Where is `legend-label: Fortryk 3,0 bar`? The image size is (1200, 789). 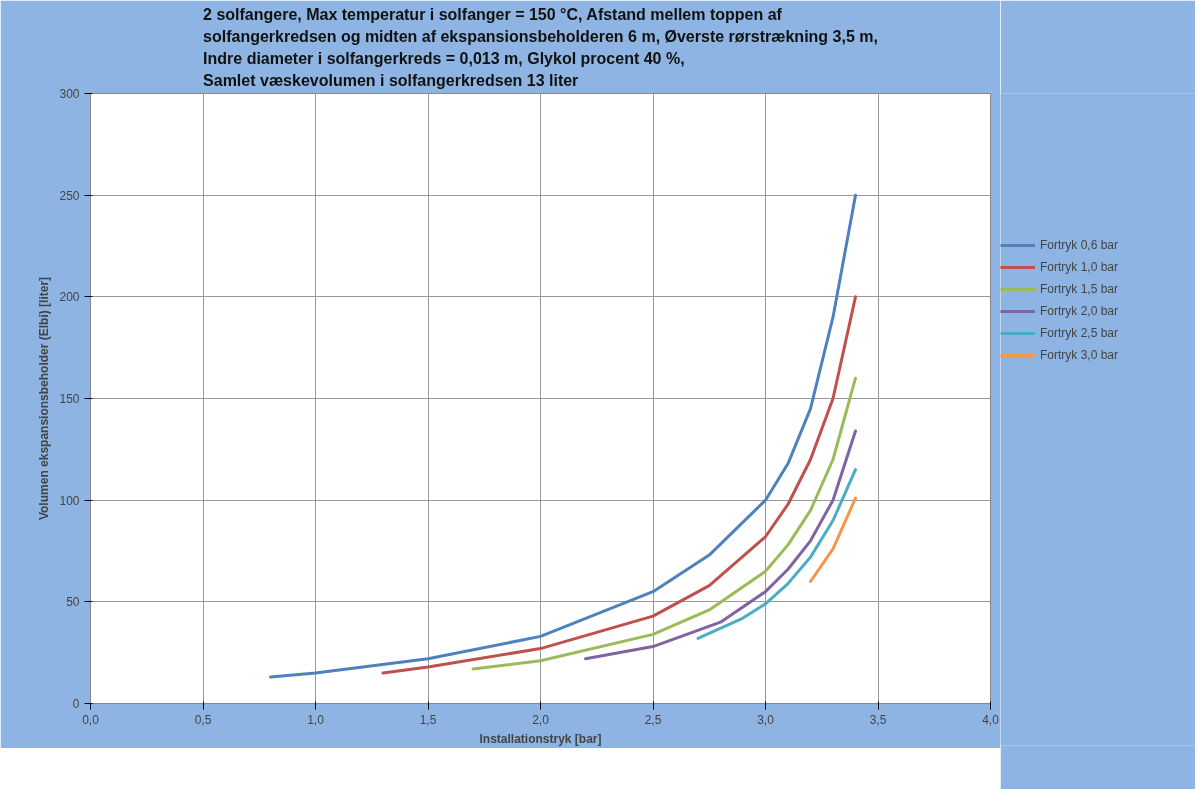 legend-label: Fortryk 3,0 bar is located at coordinates (1079, 355).